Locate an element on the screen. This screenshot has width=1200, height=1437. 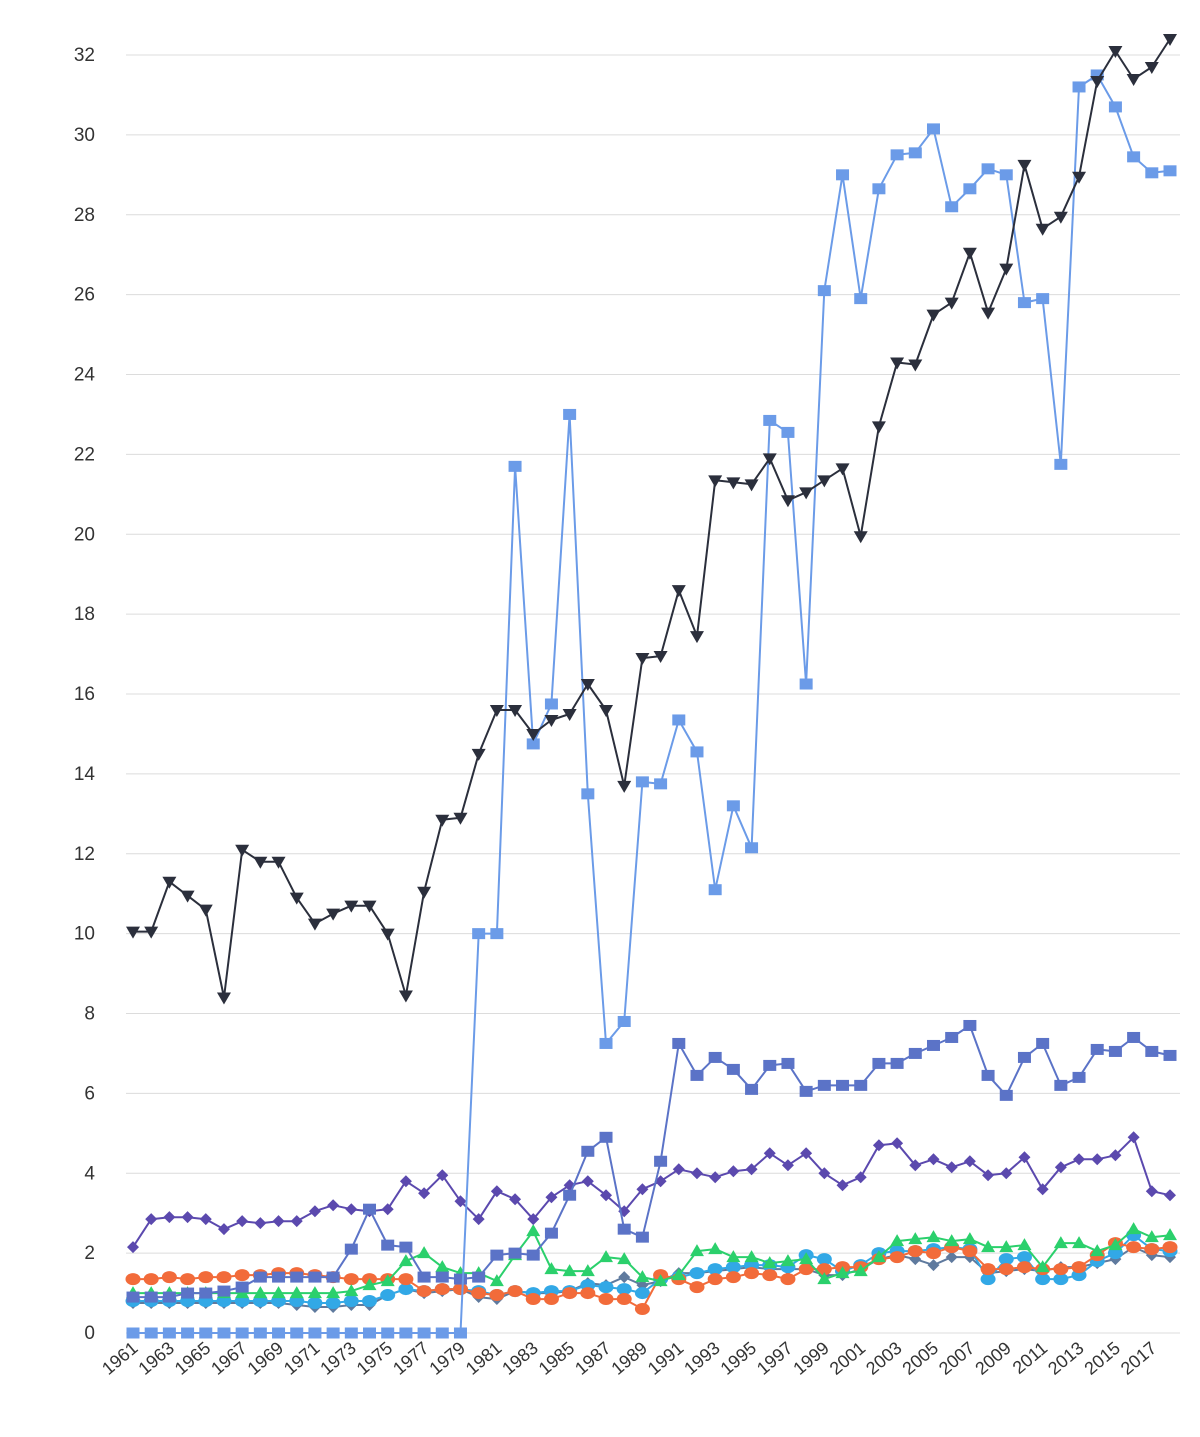
x-tick-label: 1967 is located at coordinates (229, 1358).